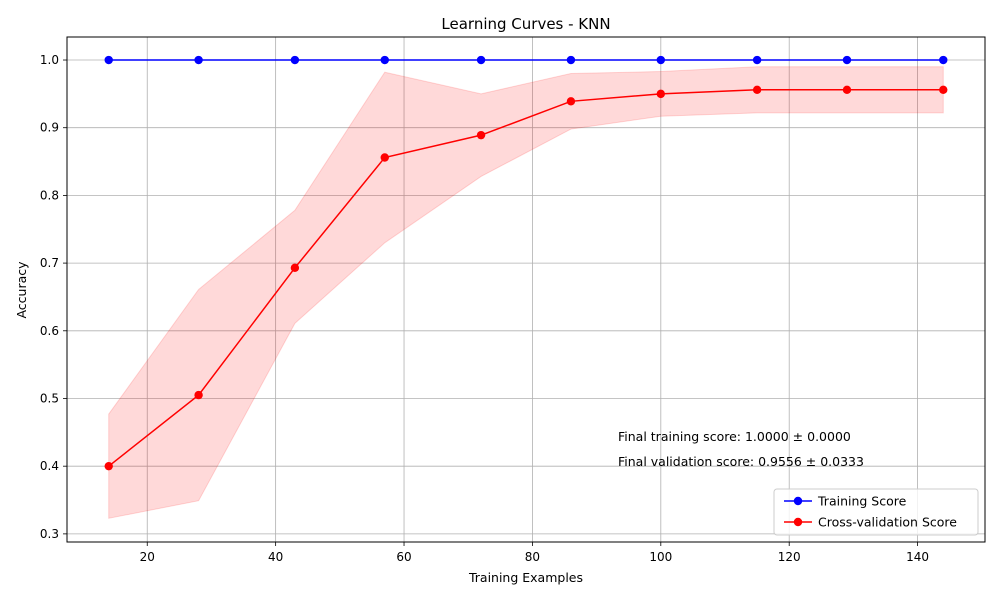 This screenshot has height=600, width=1000. What do you see at coordinates (49, 128) in the screenshot?
I see `y-tick-label: 0.9` at bounding box center [49, 128].